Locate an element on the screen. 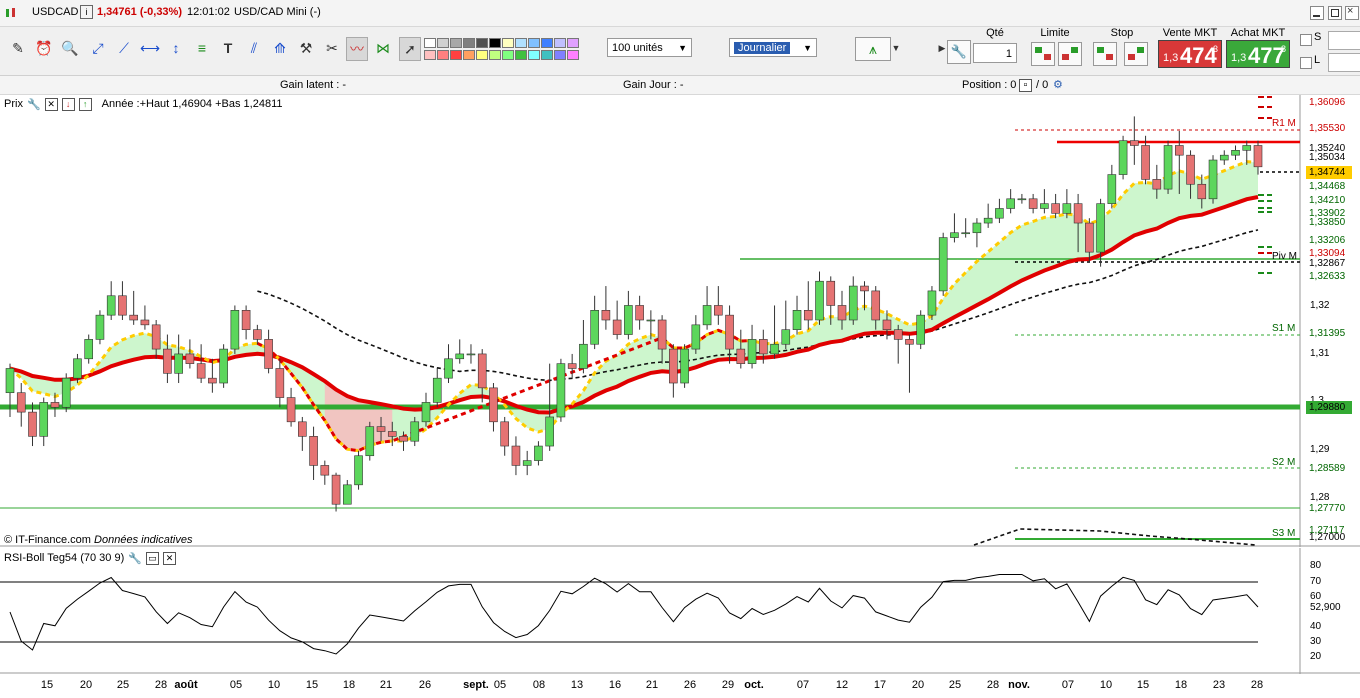 Image resolution: width=1360 pixels, height=698 pixels. delete-tool-icon: ✂ is located at coordinates (332, 47).